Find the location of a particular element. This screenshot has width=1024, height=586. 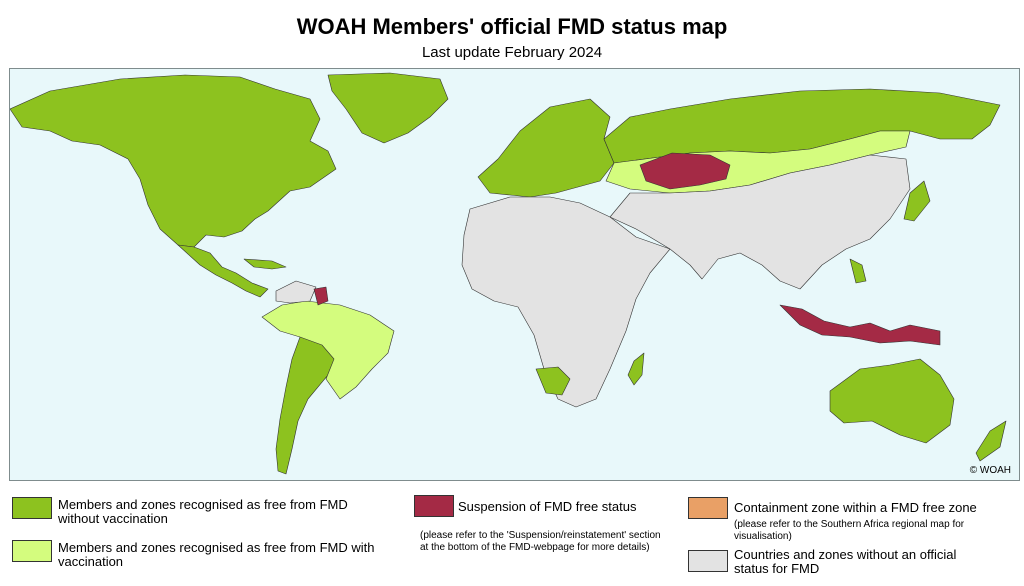

legend-swatch-no-status is located at coordinates (708, 561).